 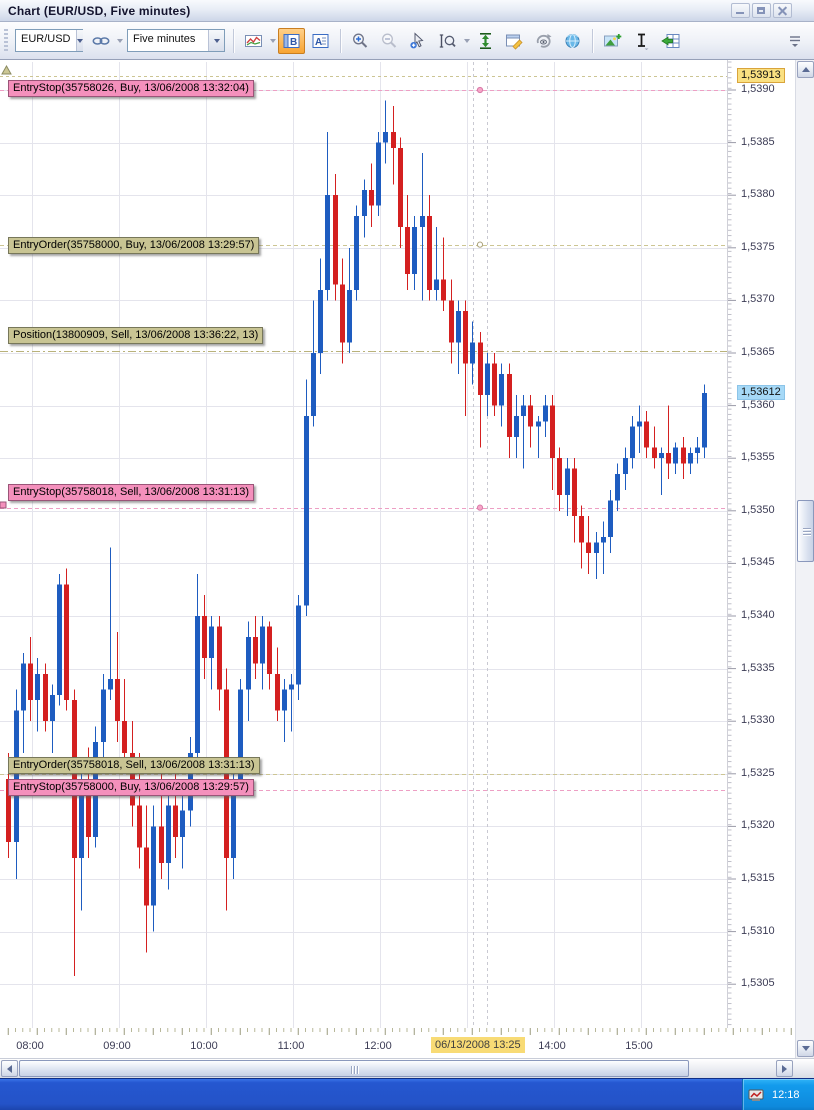 What do you see at coordinates (805, 69) in the screenshot?
I see `scroll-up-button` at bounding box center [805, 69].